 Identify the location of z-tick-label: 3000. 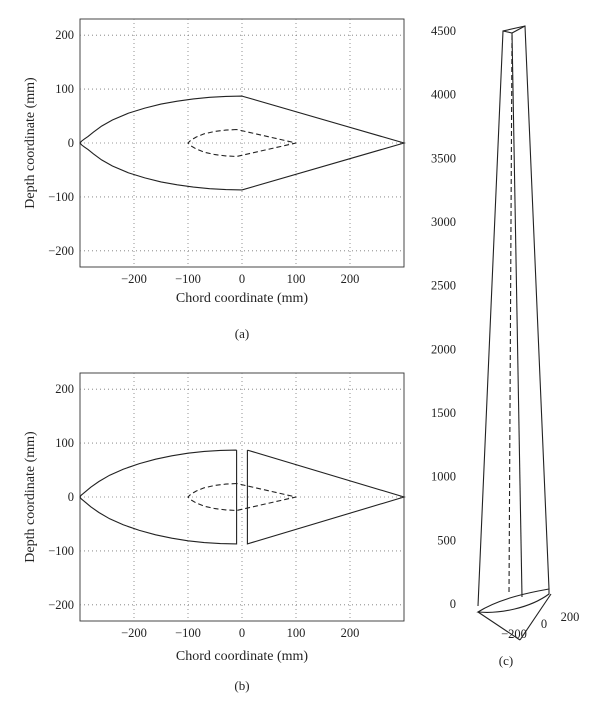
(443, 222).